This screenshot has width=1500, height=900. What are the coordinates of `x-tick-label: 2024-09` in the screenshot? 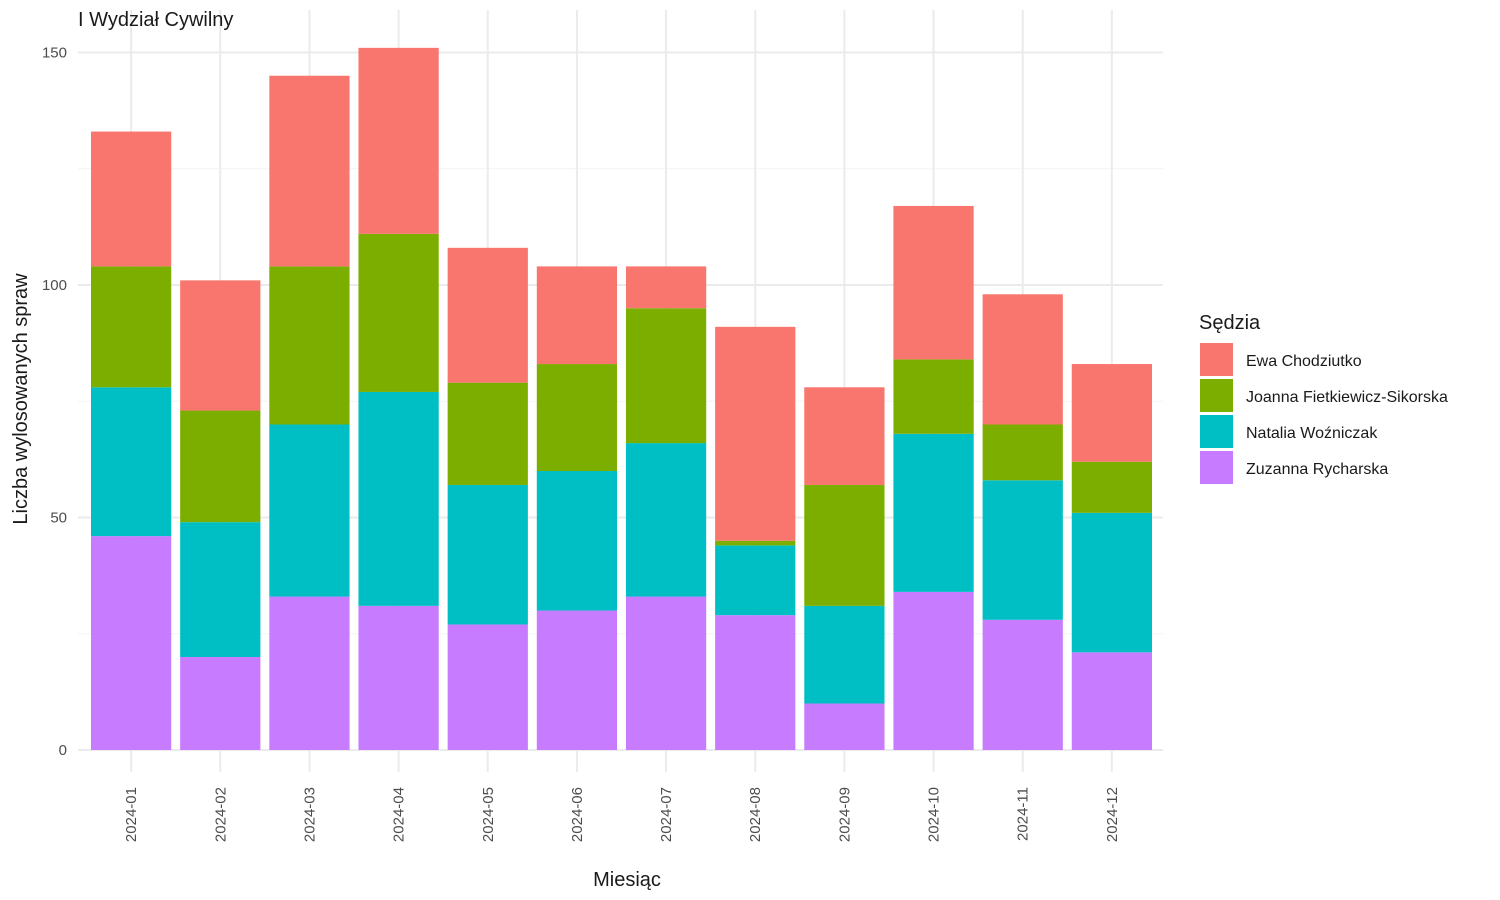 It's located at (844, 814).